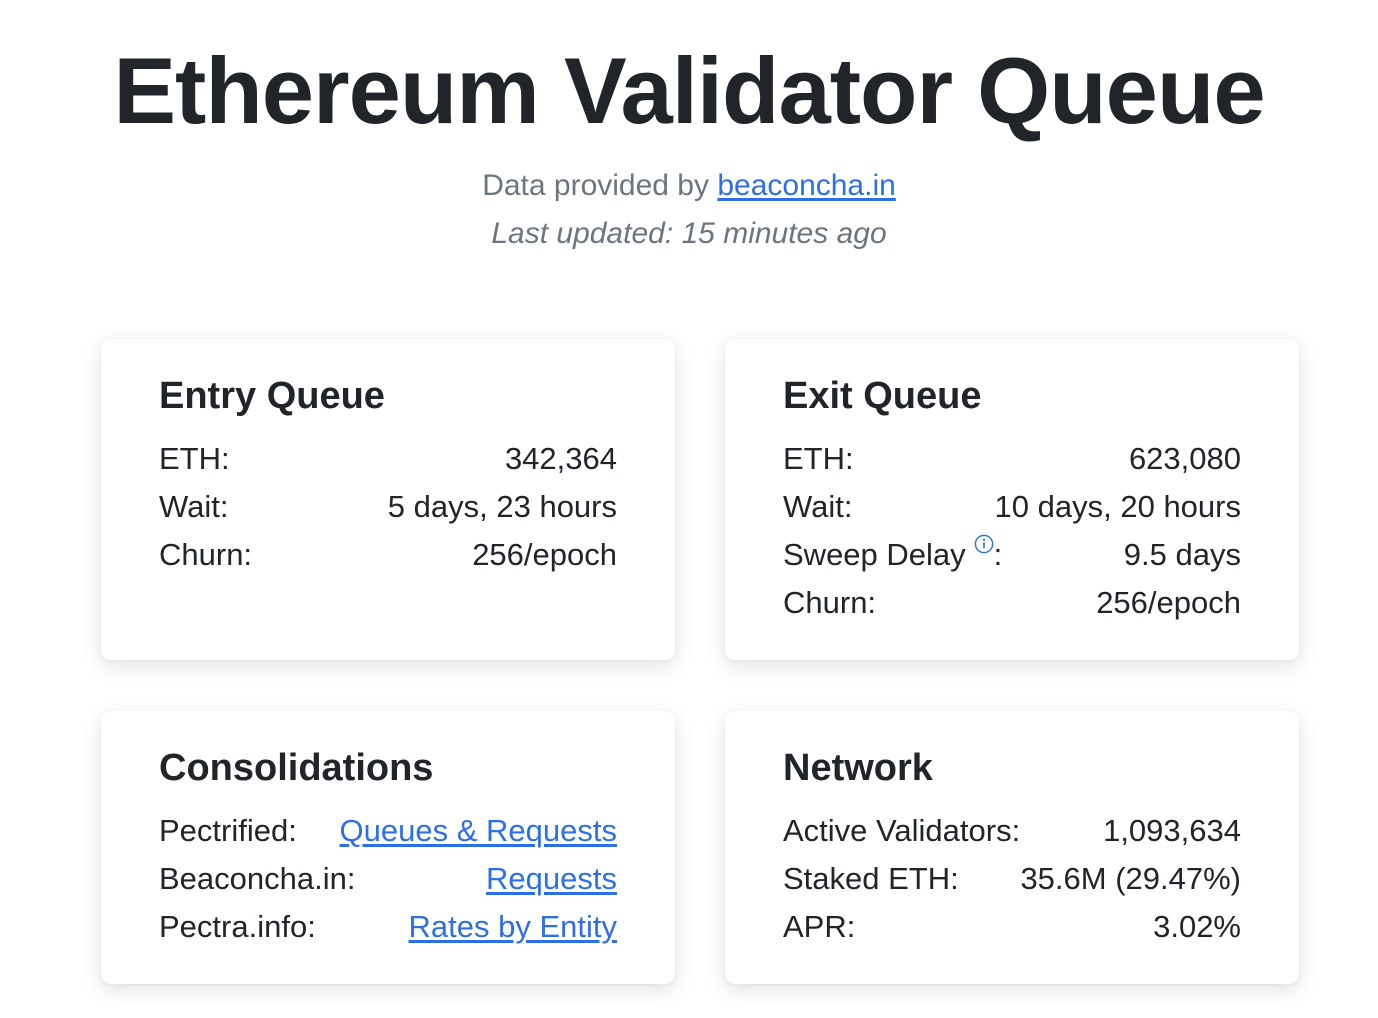 The width and height of the screenshot is (1378, 1018). Describe the element at coordinates (830, 602) in the screenshot. I see `exit-churn-label: Churn:` at that location.